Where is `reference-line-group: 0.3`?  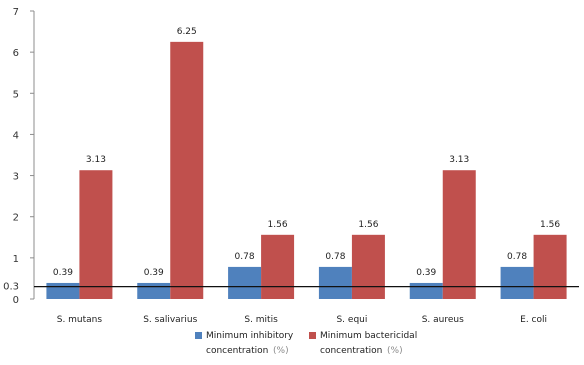 reference-line-group: 0.3 is located at coordinates (291, 287).